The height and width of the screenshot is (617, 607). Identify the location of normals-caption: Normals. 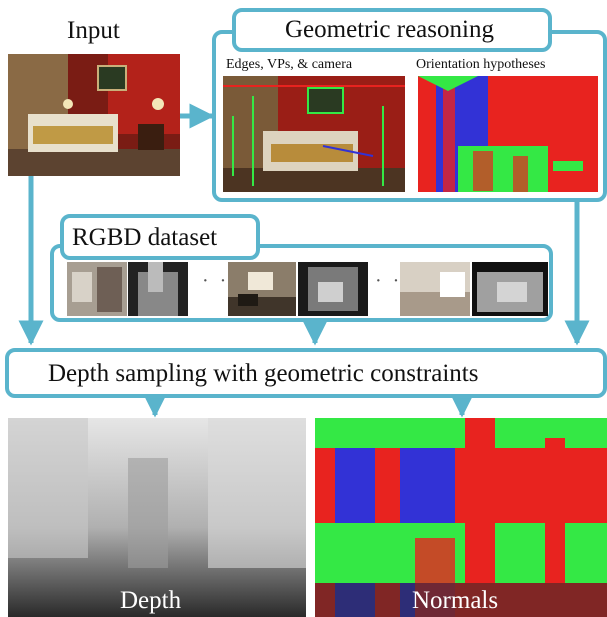
(455, 600).